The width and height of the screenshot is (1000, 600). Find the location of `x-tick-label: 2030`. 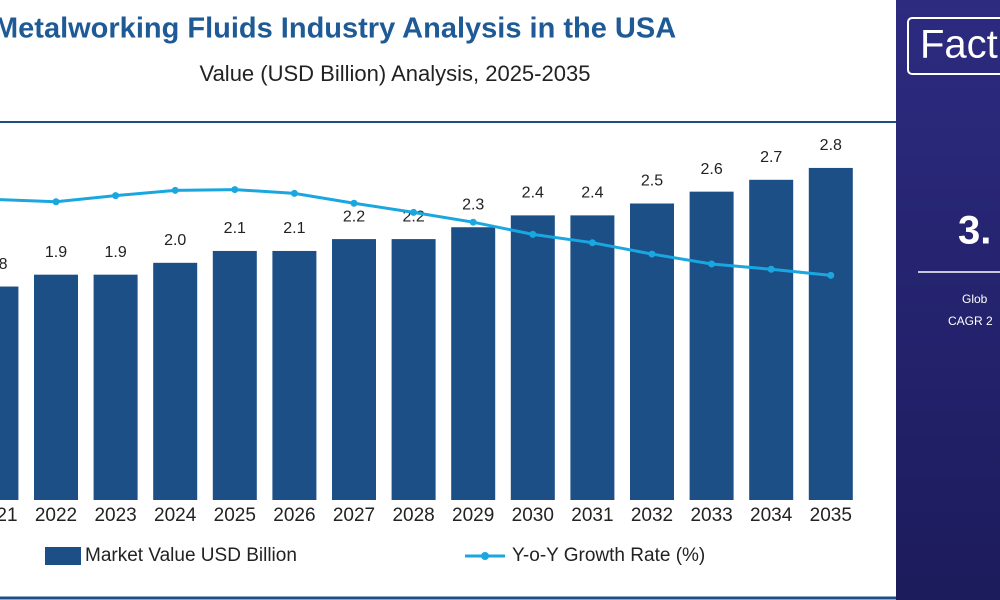

x-tick-label: 2030 is located at coordinates (533, 515).